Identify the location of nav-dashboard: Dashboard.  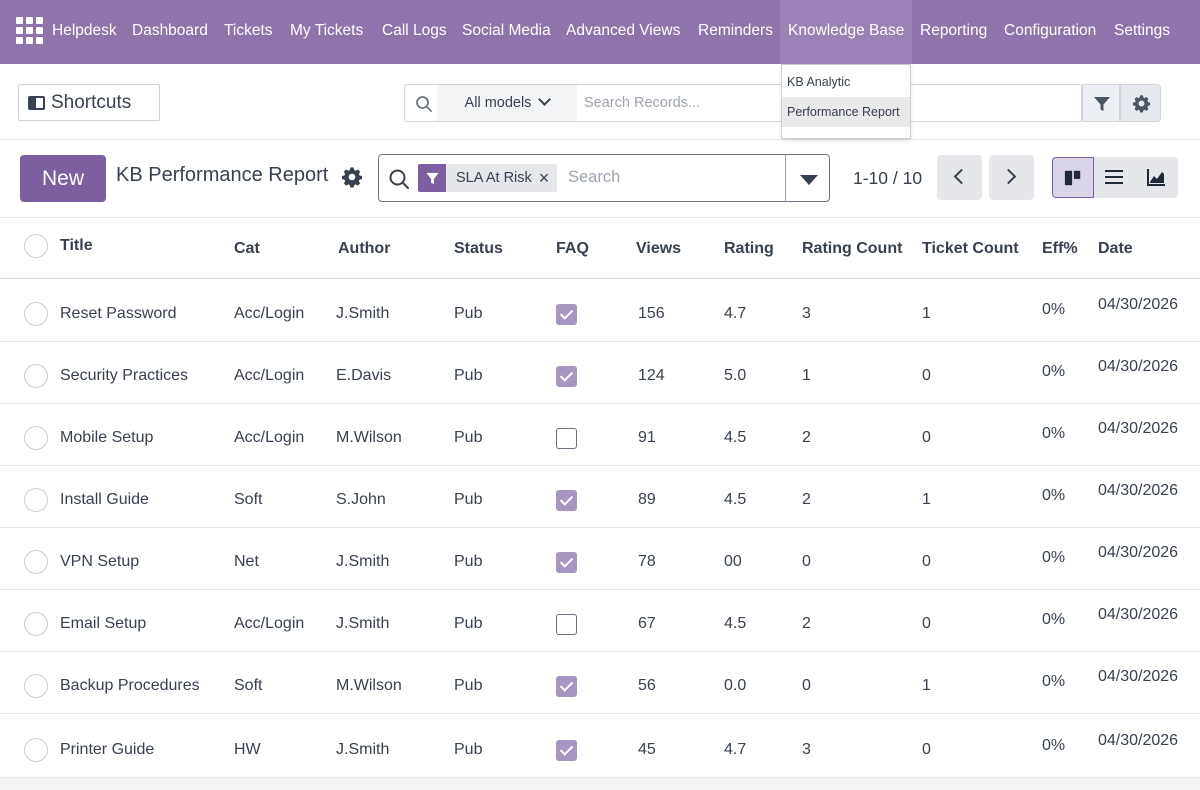
(170, 30).